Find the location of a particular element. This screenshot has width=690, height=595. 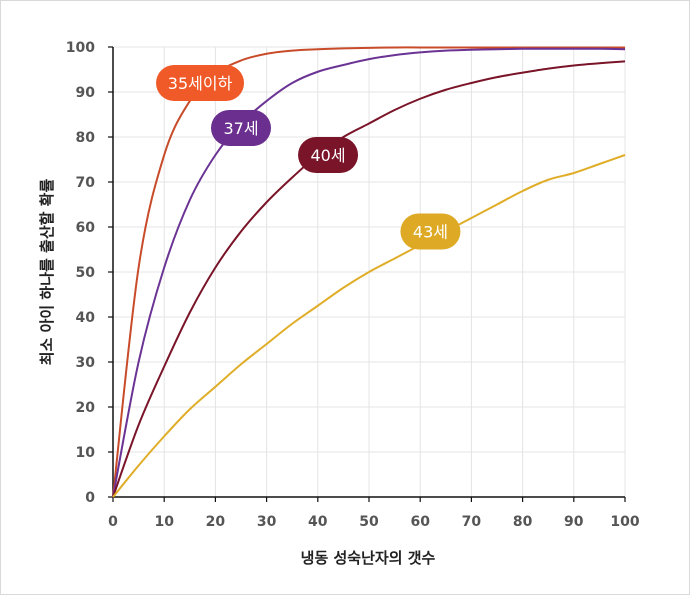

y-tick-label: 0 is located at coordinates (90, 498).